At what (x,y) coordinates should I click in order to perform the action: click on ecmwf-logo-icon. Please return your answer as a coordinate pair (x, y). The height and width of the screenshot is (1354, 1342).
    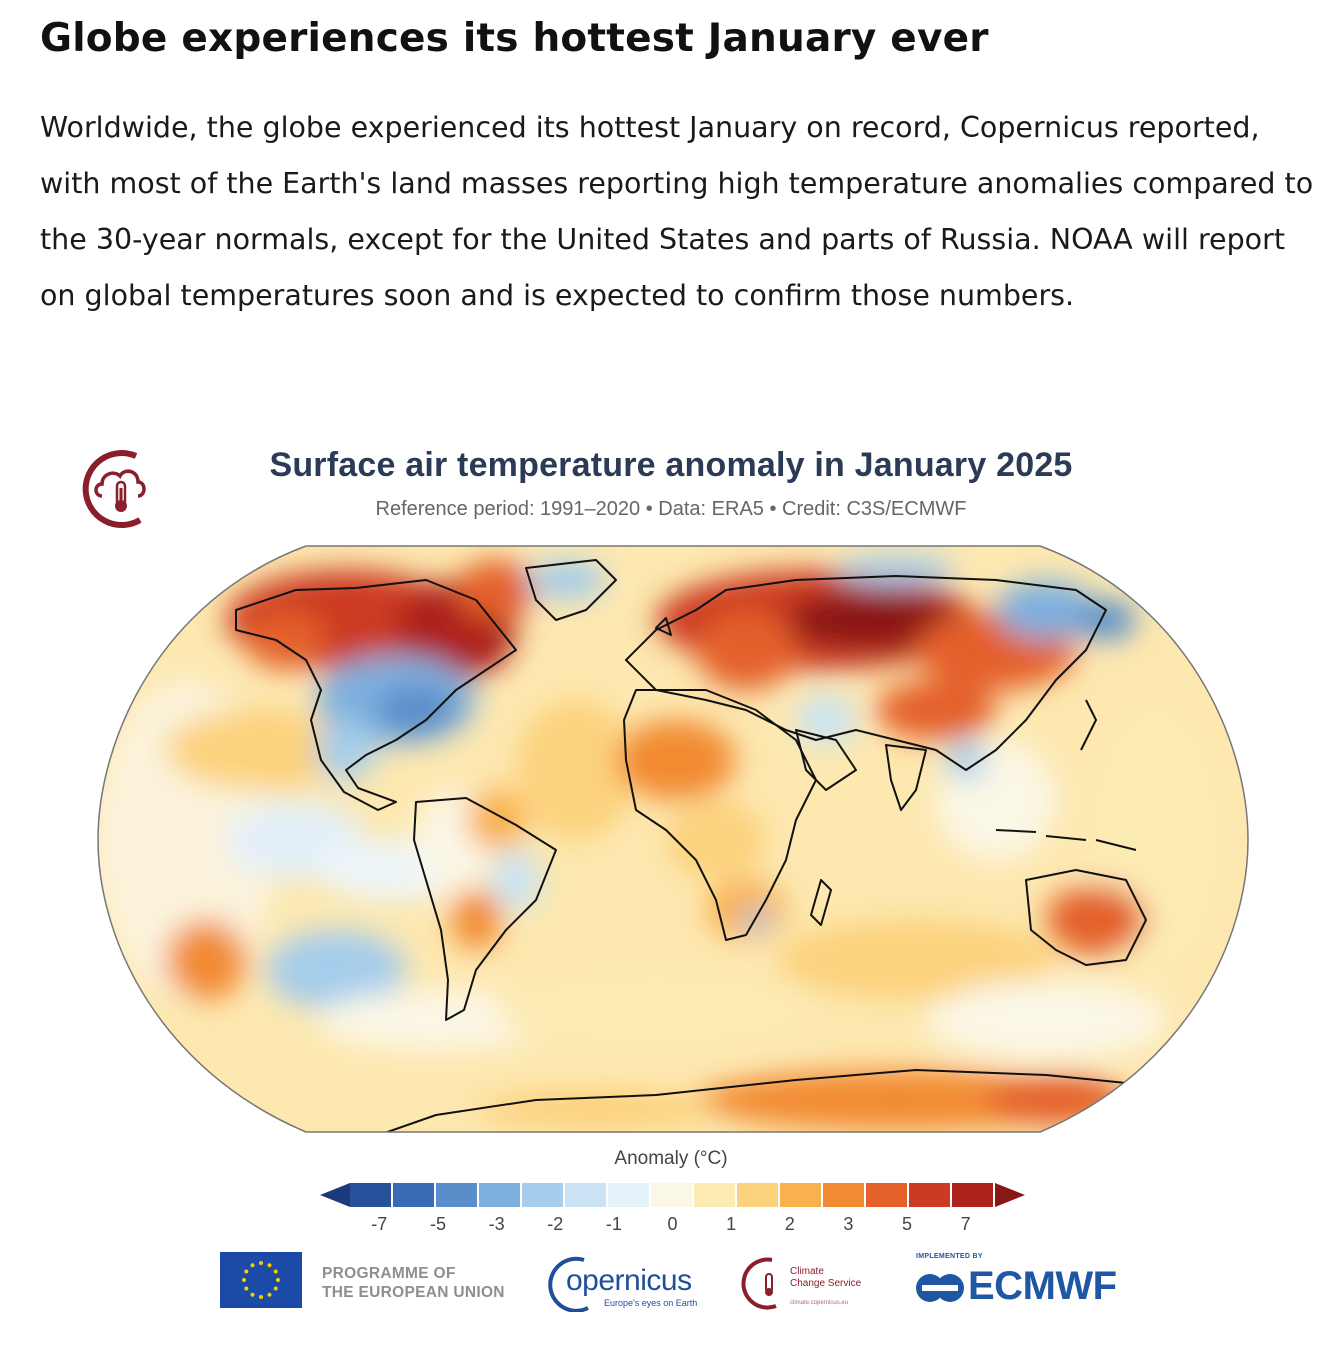
    Looking at the image, I should click on (940, 1288).